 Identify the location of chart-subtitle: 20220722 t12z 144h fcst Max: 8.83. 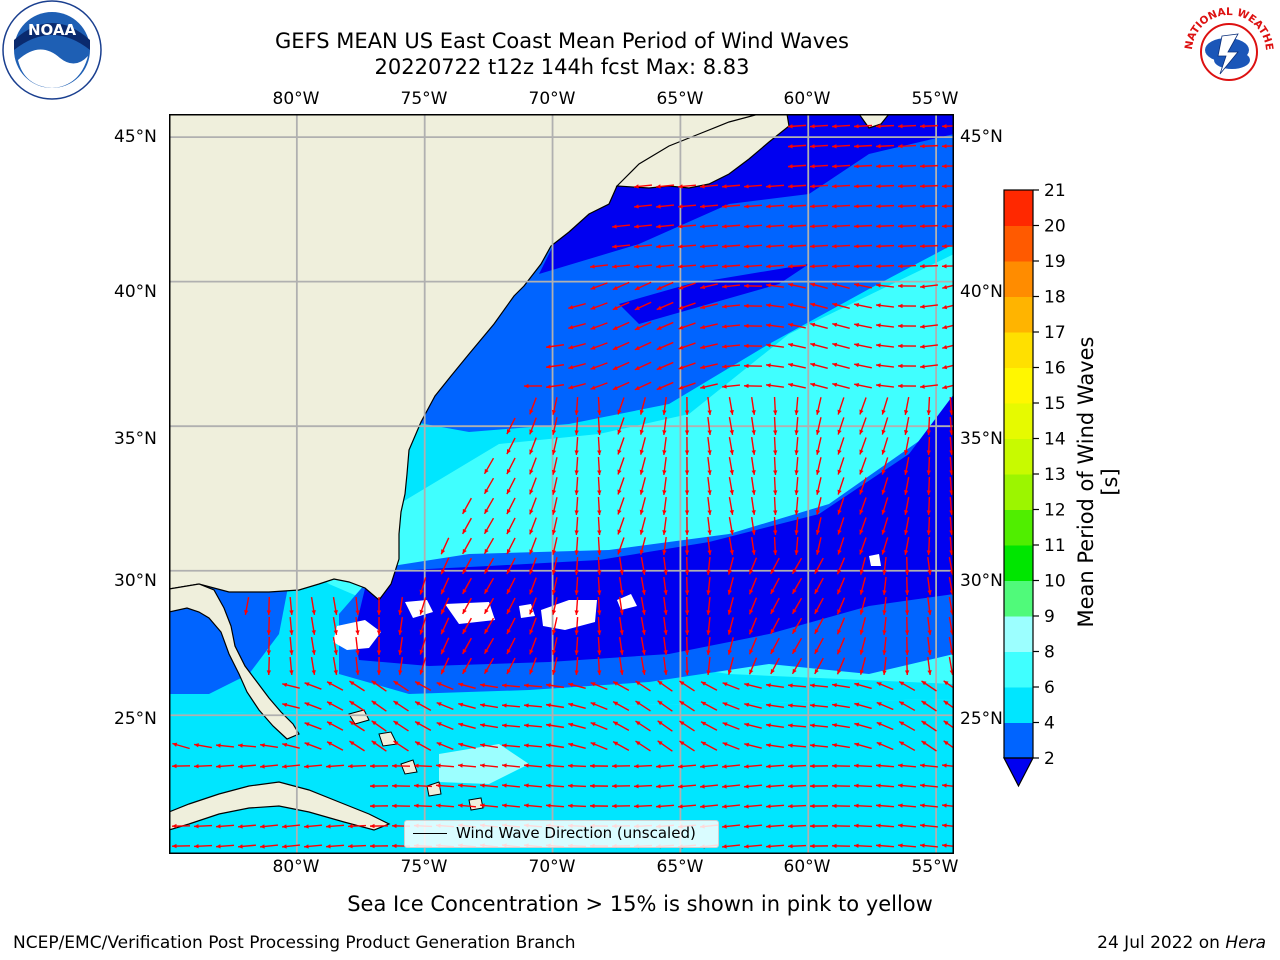
(562, 67).